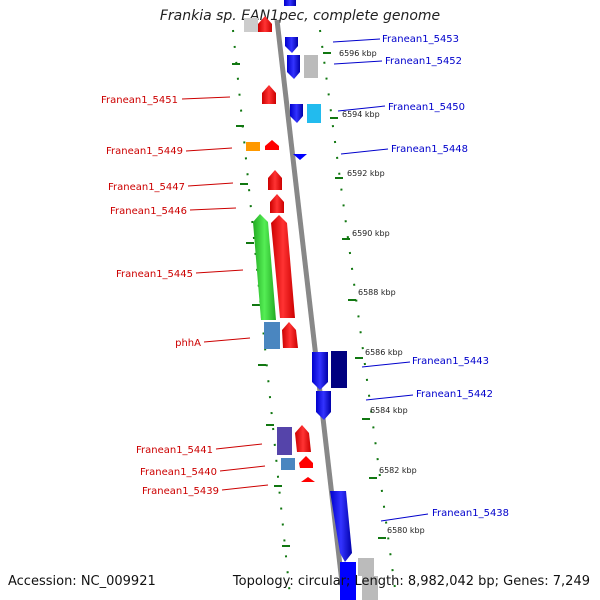 This screenshot has height=600, width=600. Describe the element at coordinates (398, 470) in the screenshot. I see `kbp-tick-label: 6582 kbp` at that location.